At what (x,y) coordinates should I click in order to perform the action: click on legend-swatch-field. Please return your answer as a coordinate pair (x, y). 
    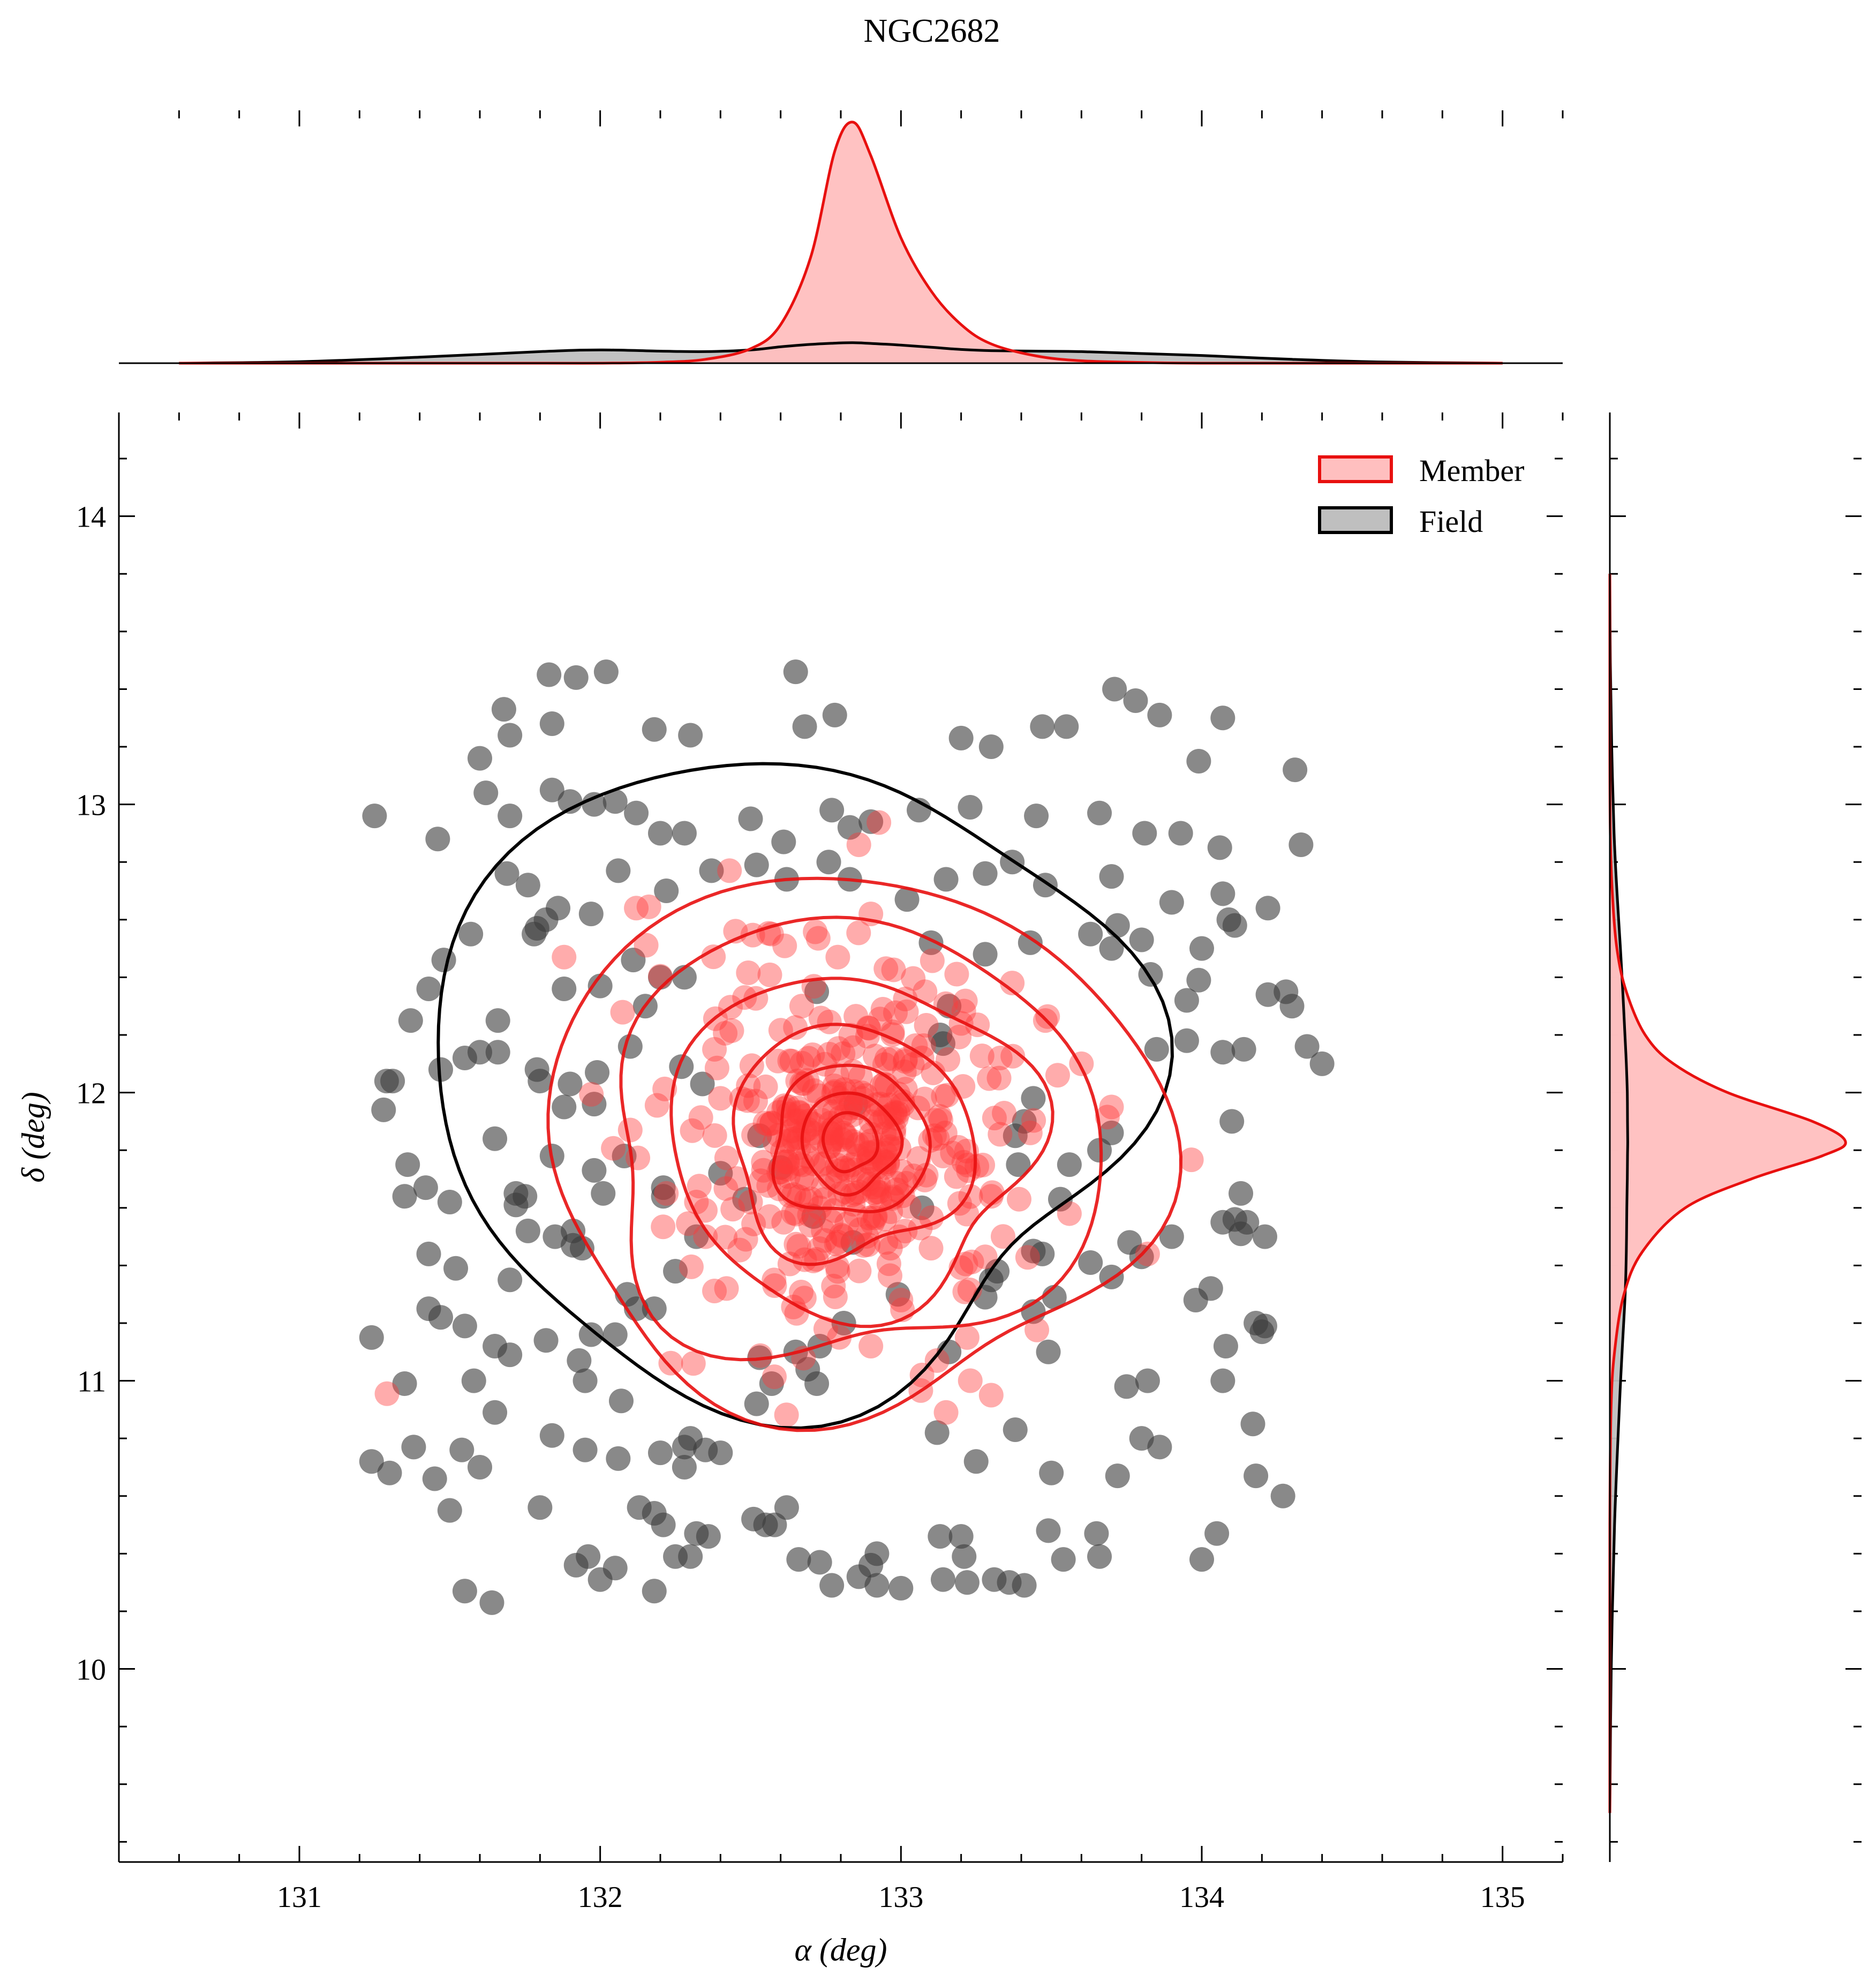
    Looking at the image, I should click on (1355, 520).